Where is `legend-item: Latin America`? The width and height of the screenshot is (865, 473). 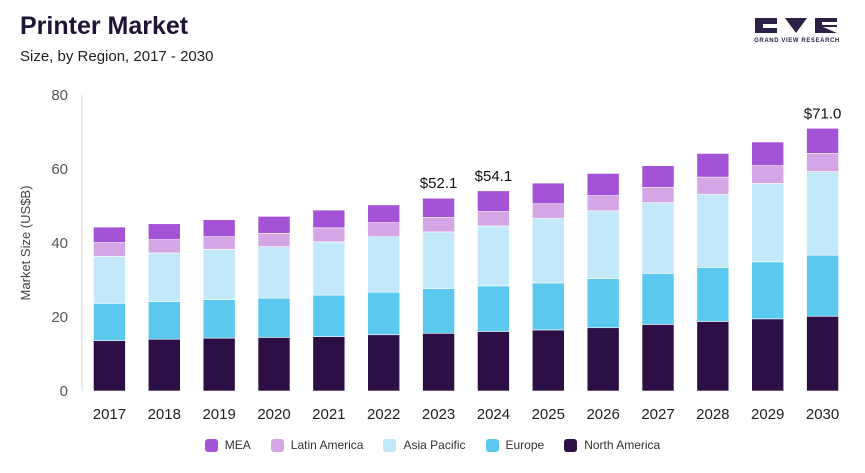
legend-item: Latin America is located at coordinates (317, 445).